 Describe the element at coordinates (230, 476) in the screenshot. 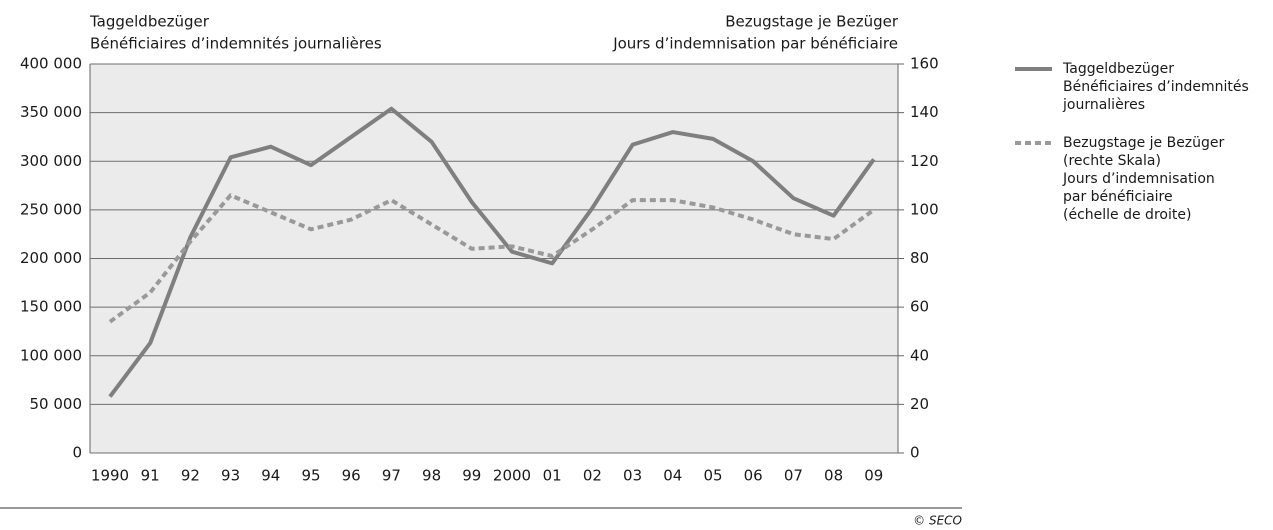

I see `x-tick-label: 93` at that location.